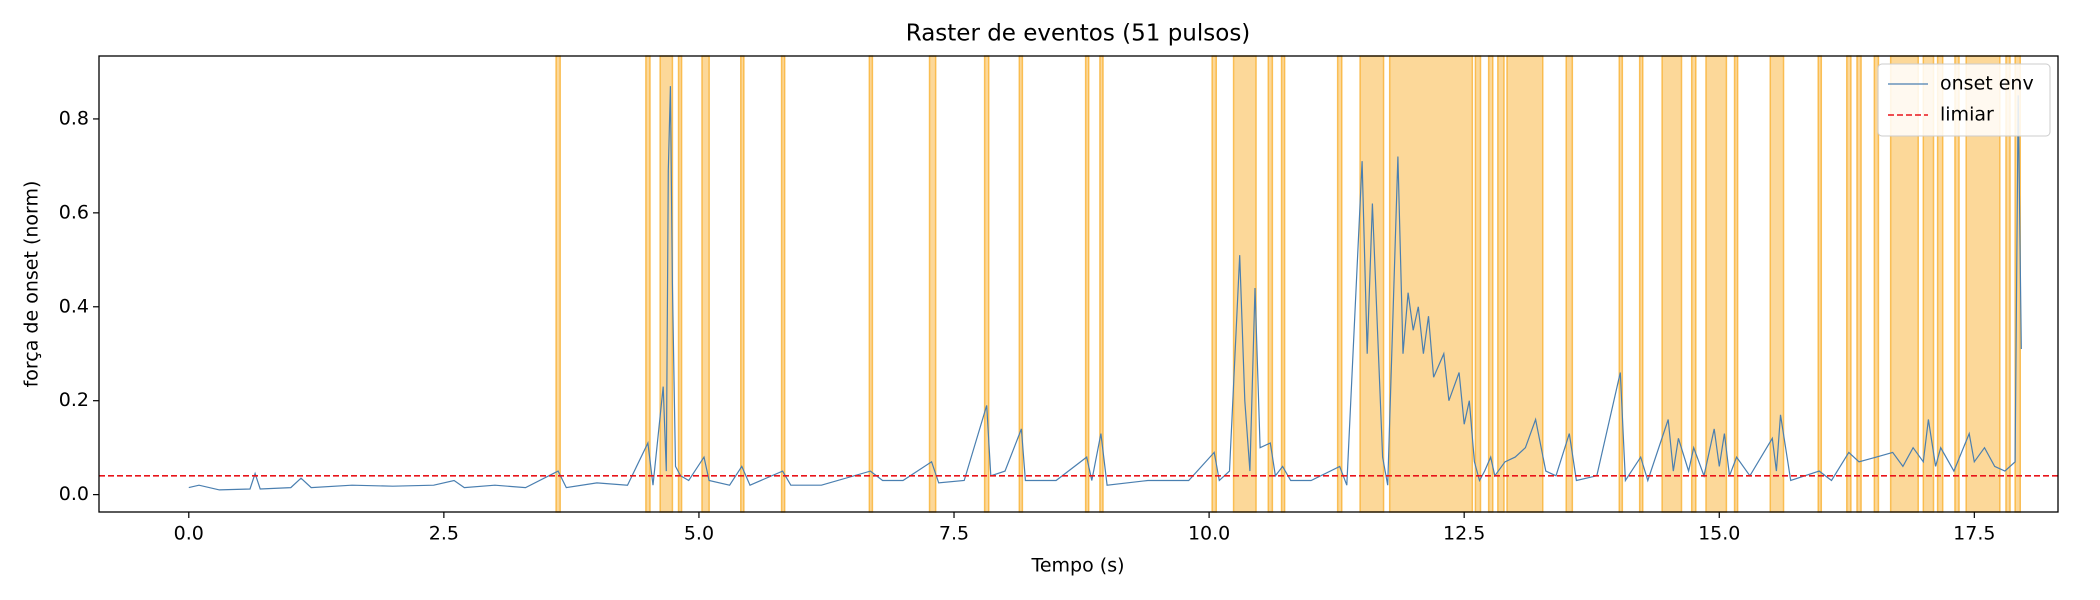 This screenshot has height=600, width=2100. Describe the element at coordinates (74, 494) in the screenshot. I see `y-tick-label: 0.0` at that location.